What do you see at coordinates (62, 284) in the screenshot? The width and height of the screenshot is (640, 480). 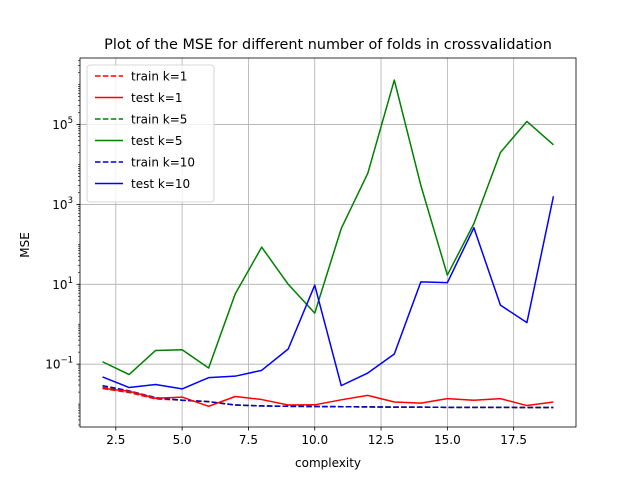 I see `y-tick-label: 10¹` at bounding box center [62, 284].